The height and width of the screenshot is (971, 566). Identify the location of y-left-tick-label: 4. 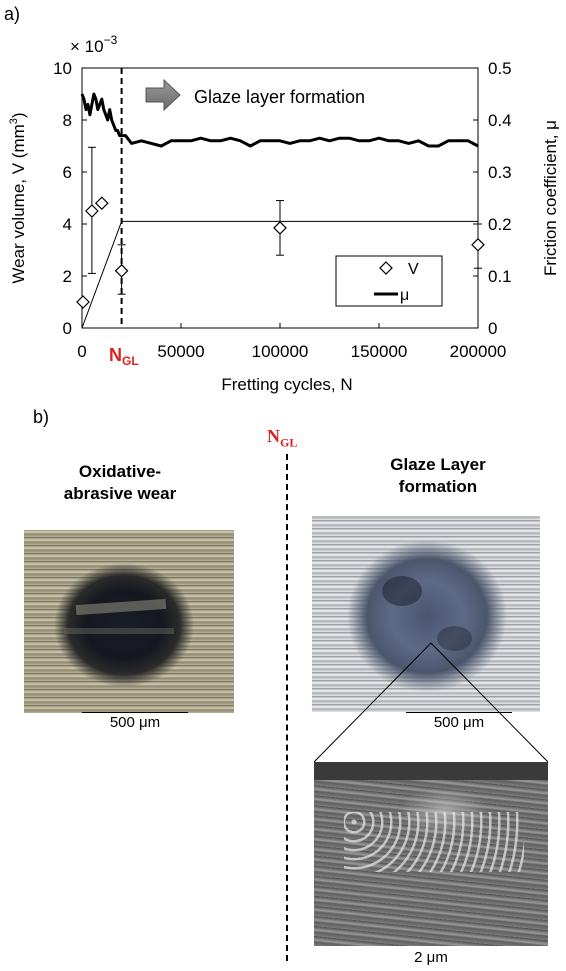
(67, 224).